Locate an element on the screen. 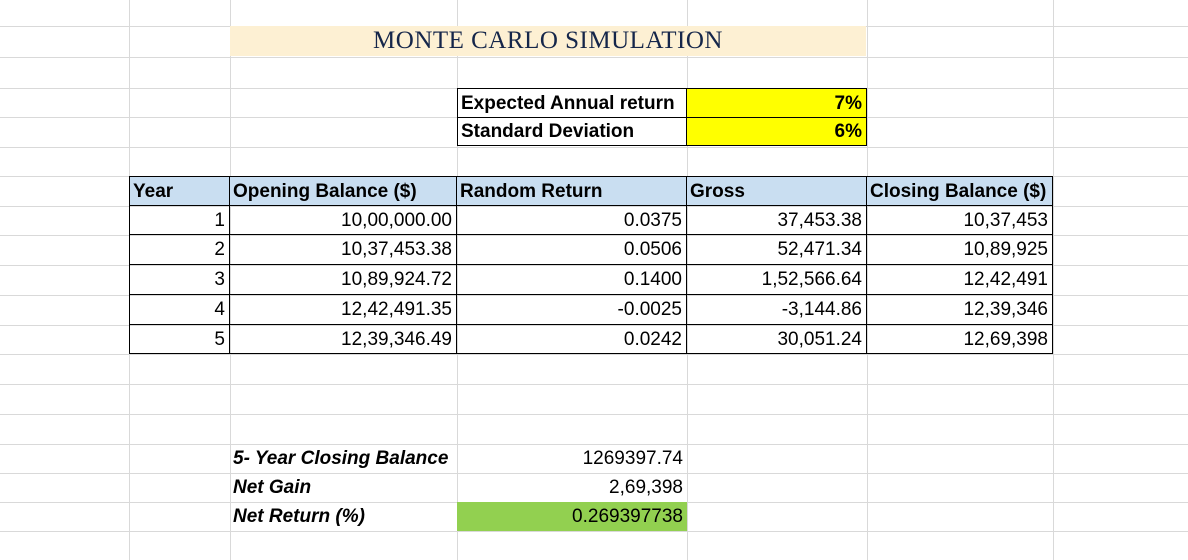 The image size is (1188, 560). net-gain-value: 2,69,398 is located at coordinates (646, 487).